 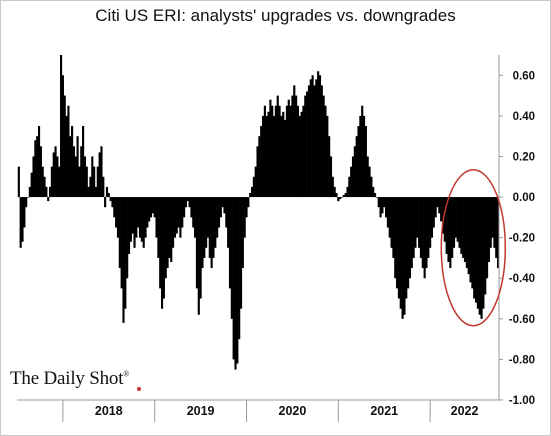 What do you see at coordinates (465, 411) in the screenshot?
I see `x-tick-label: 2022` at bounding box center [465, 411].